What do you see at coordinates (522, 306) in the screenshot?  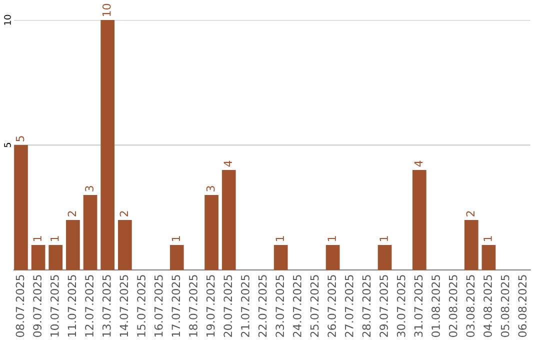 I see `x-tick-label: 06.08.2025` at bounding box center [522, 306].